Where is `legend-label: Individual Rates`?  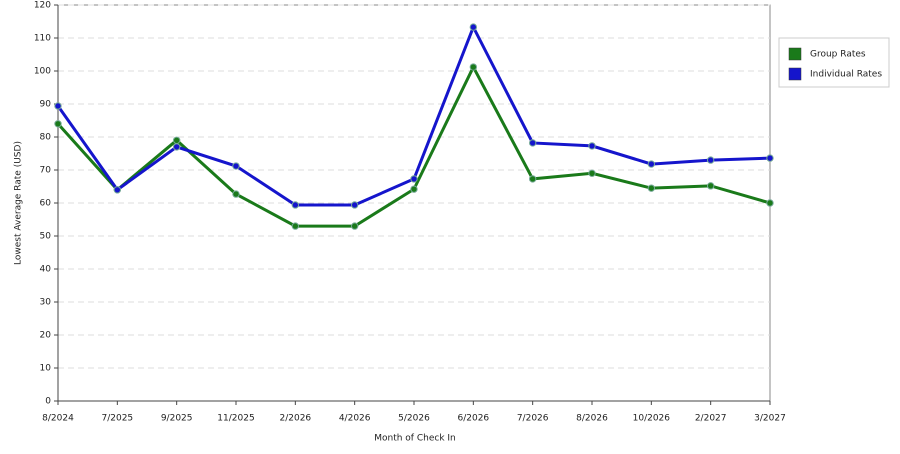
legend-label: Individual Rates is located at coordinates (846, 75).